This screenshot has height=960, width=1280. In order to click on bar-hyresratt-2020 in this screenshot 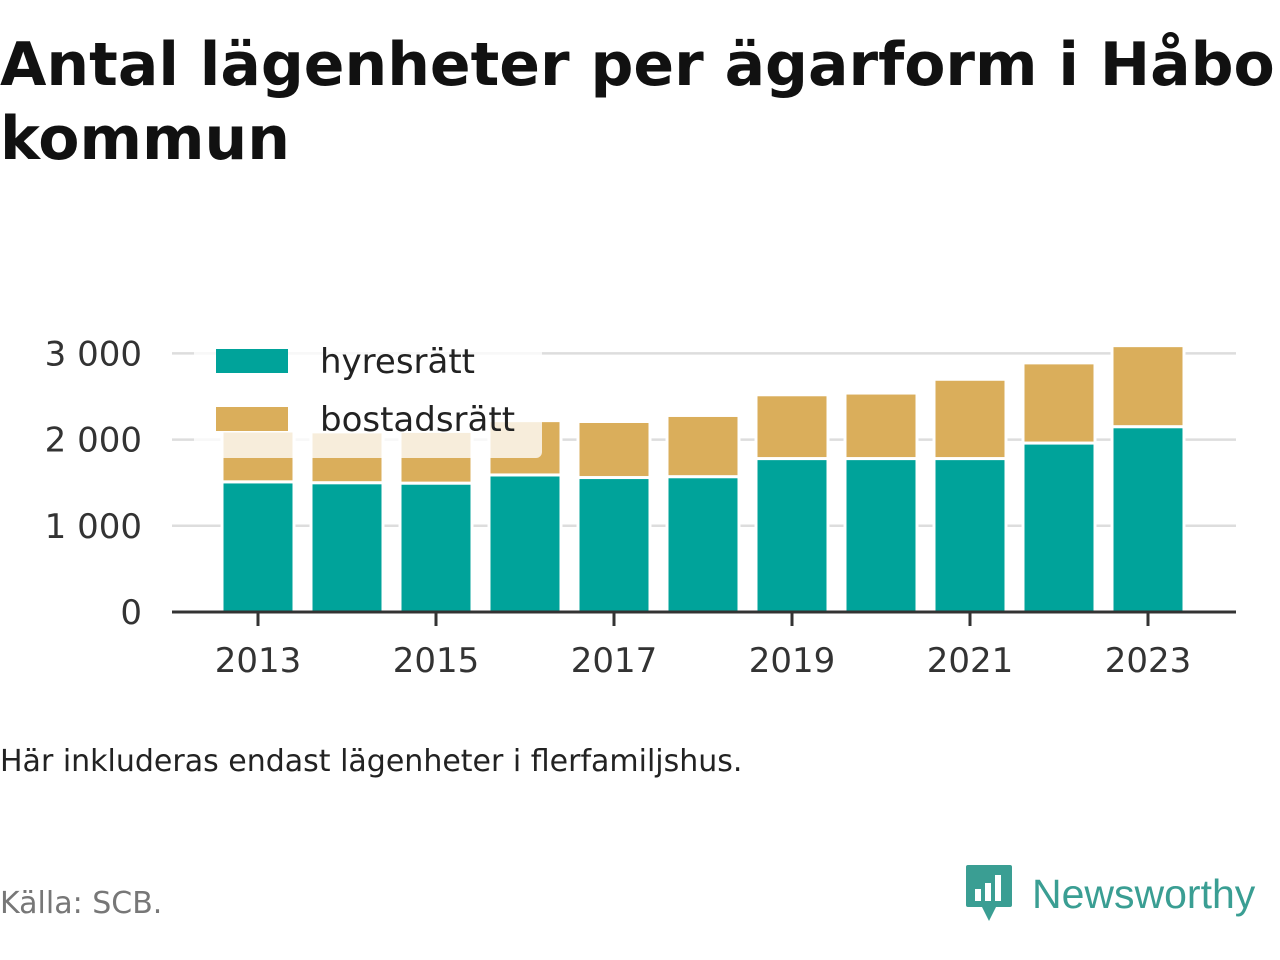, I will do `click(881, 535)`.